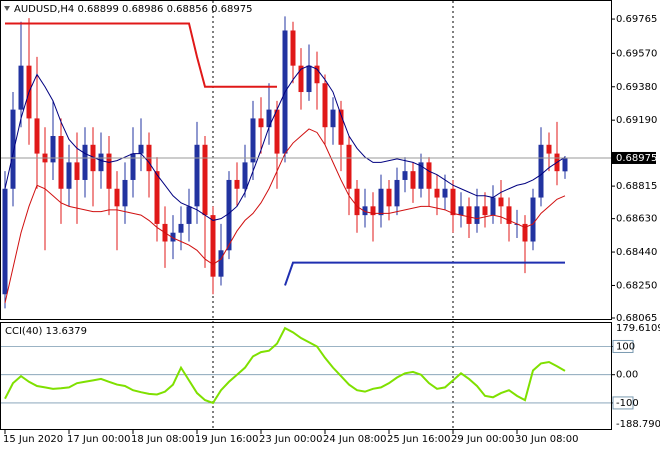 The width and height of the screenshot is (660, 450). What do you see at coordinates (163, 439) in the screenshot?
I see `x-tick-label: 18 Jun 08:00` at bounding box center [163, 439].